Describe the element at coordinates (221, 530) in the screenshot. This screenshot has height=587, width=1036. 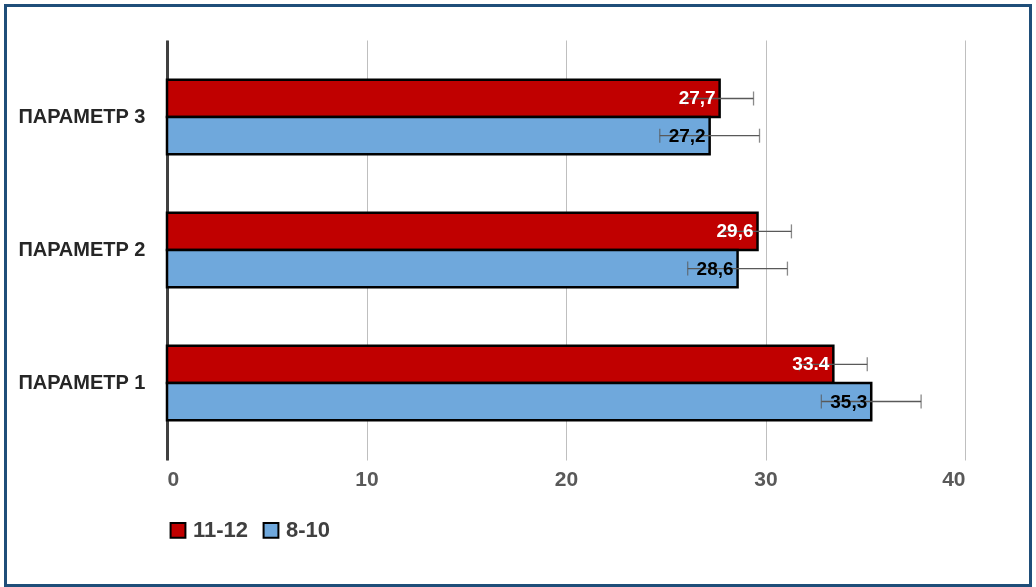
I see `legend-label: 11-12` at that location.